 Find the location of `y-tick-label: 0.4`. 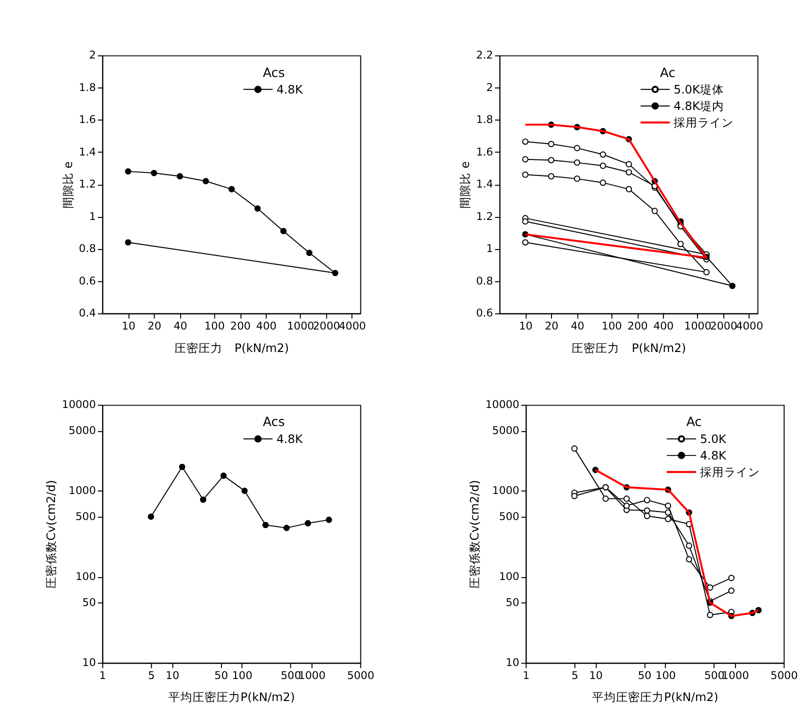

y-tick-label: 0.4 is located at coordinates (87, 313).